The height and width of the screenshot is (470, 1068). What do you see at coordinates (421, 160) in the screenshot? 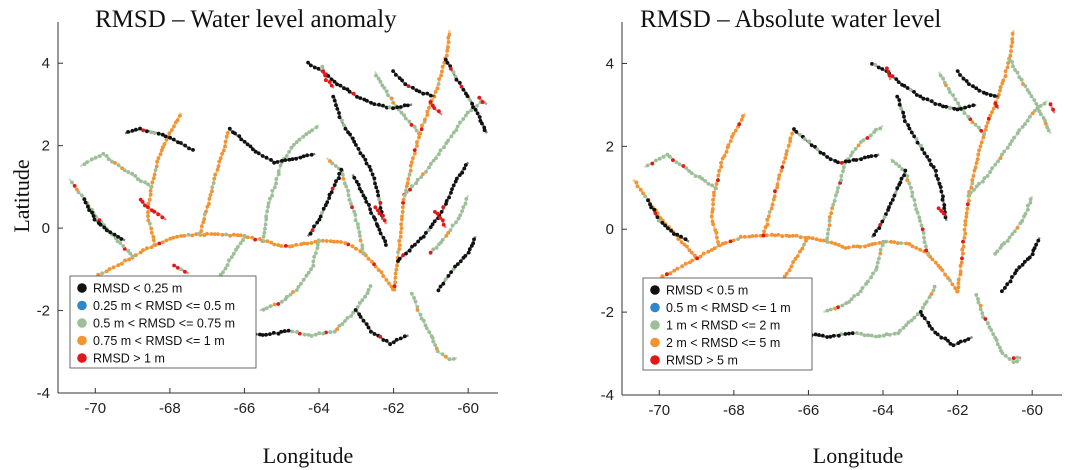
I see `river-reach` at bounding box center [421, 160].